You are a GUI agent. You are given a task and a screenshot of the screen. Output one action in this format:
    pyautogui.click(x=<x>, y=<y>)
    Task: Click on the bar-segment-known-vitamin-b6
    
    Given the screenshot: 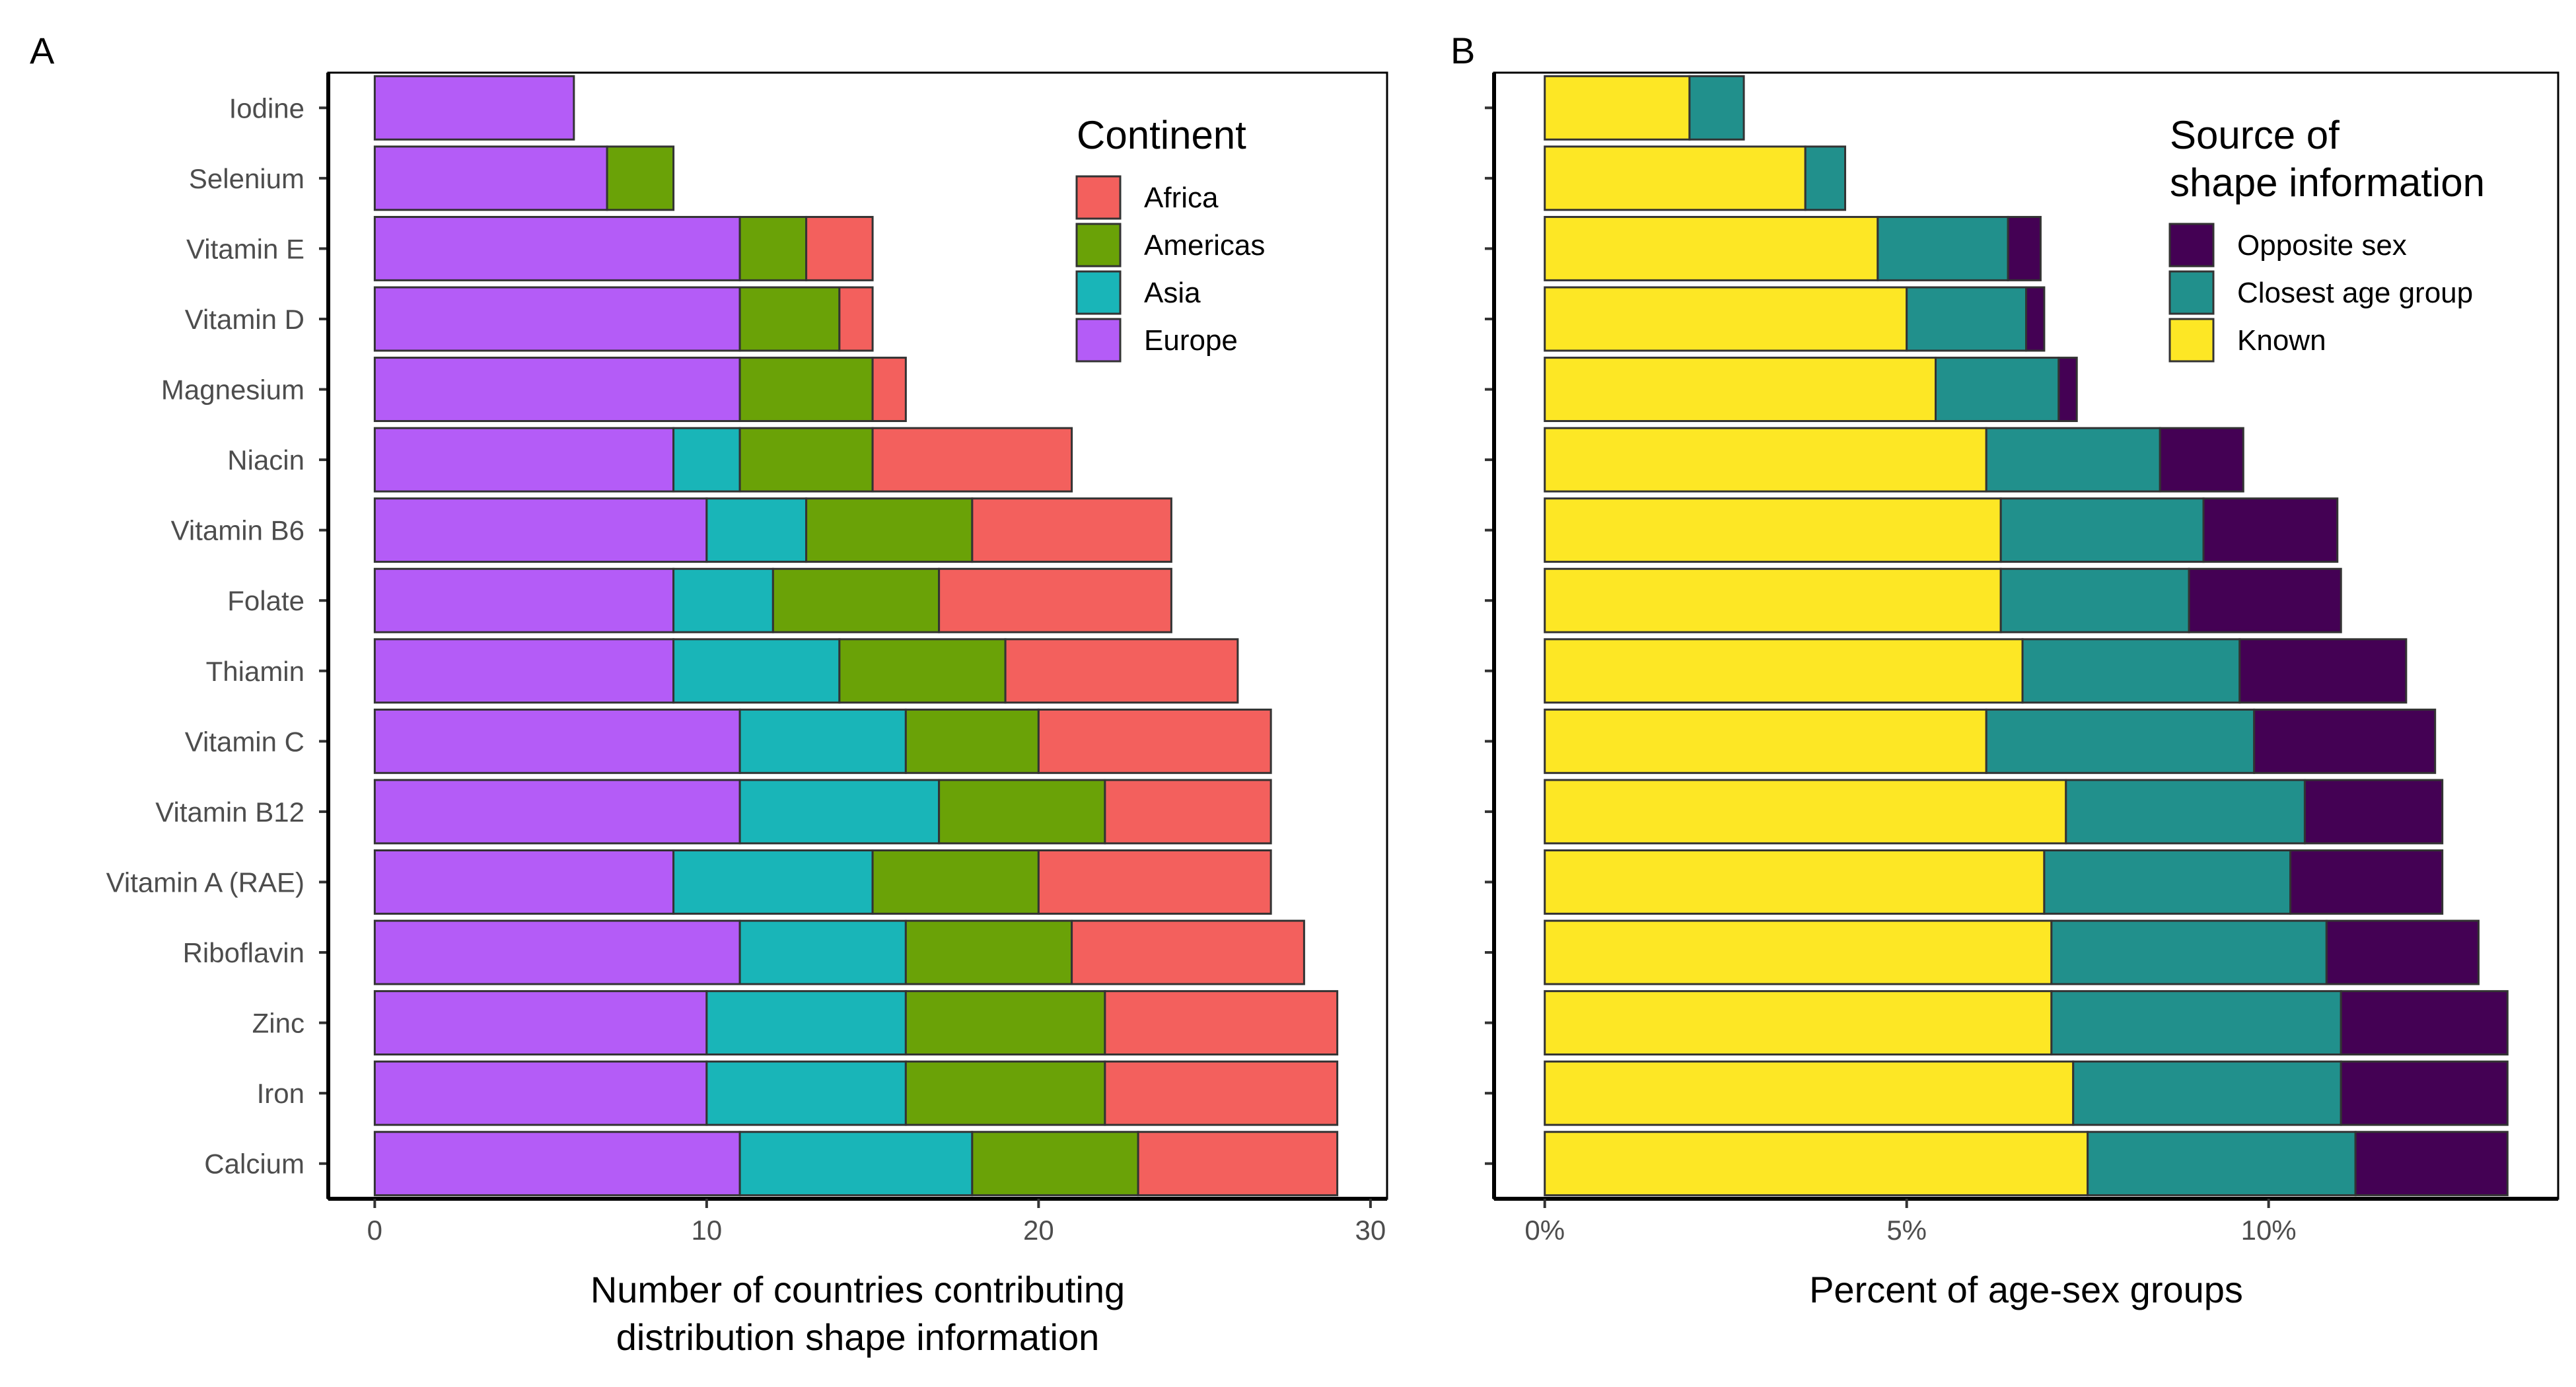 What is the action you would take?
    pyautogui.click(x=1773, y=530)
    